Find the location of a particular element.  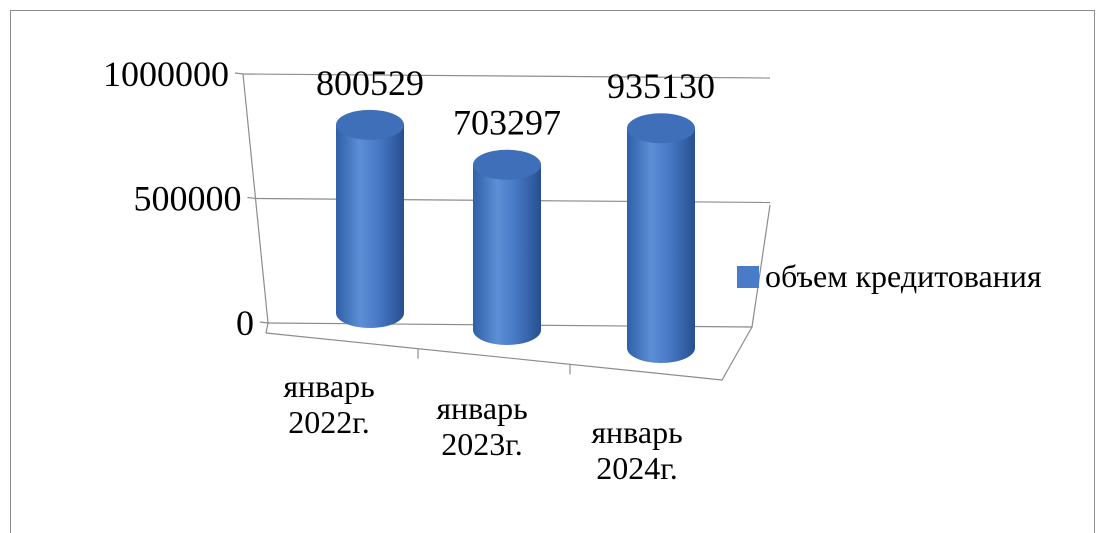

x-tick-label-line: 2023г. is located at coordinates (482, 444).